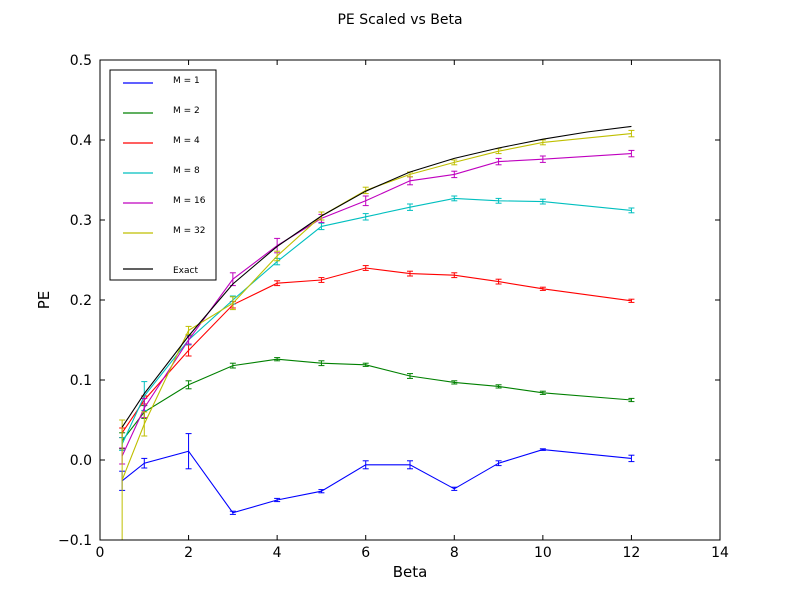 The height and width of the screenshot is (600, 800). I want to click on legend-label: M = 1, so click(186, 81).